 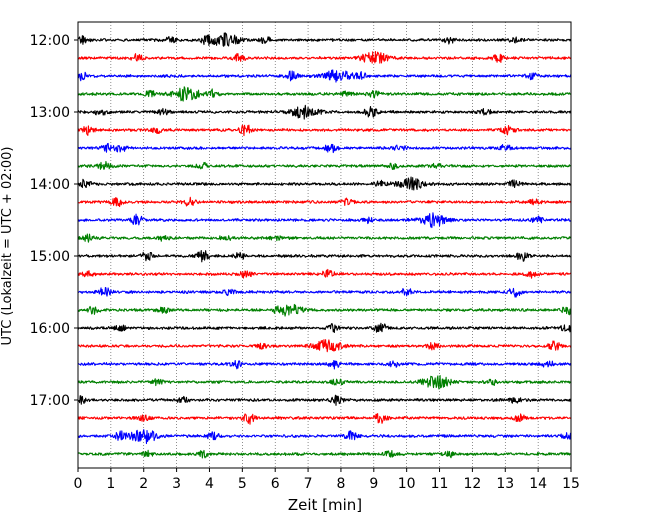 What do you see at coordinates (176, 484) in the screenshot?
I see `x-tick-label: 3` at bounding box center [176, 484].